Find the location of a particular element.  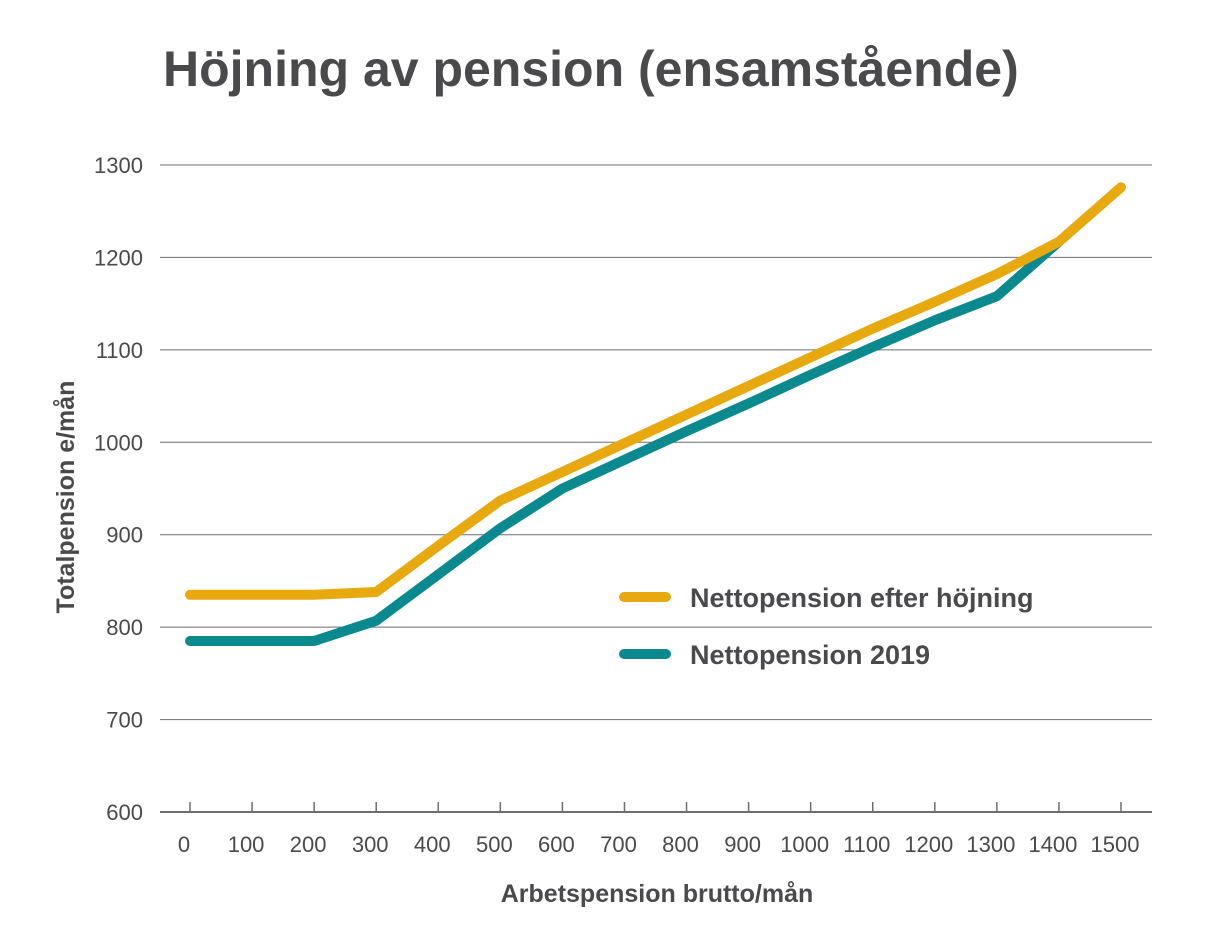

chart-title: Höjning av pension (ensamstående) is located at coordinates (591, 69).